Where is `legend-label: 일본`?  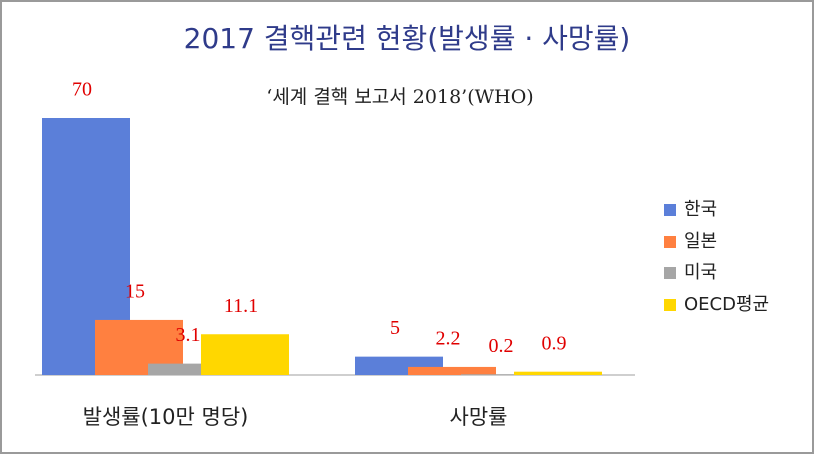
legend-label: 일본 is located at coordinates (700, 241).